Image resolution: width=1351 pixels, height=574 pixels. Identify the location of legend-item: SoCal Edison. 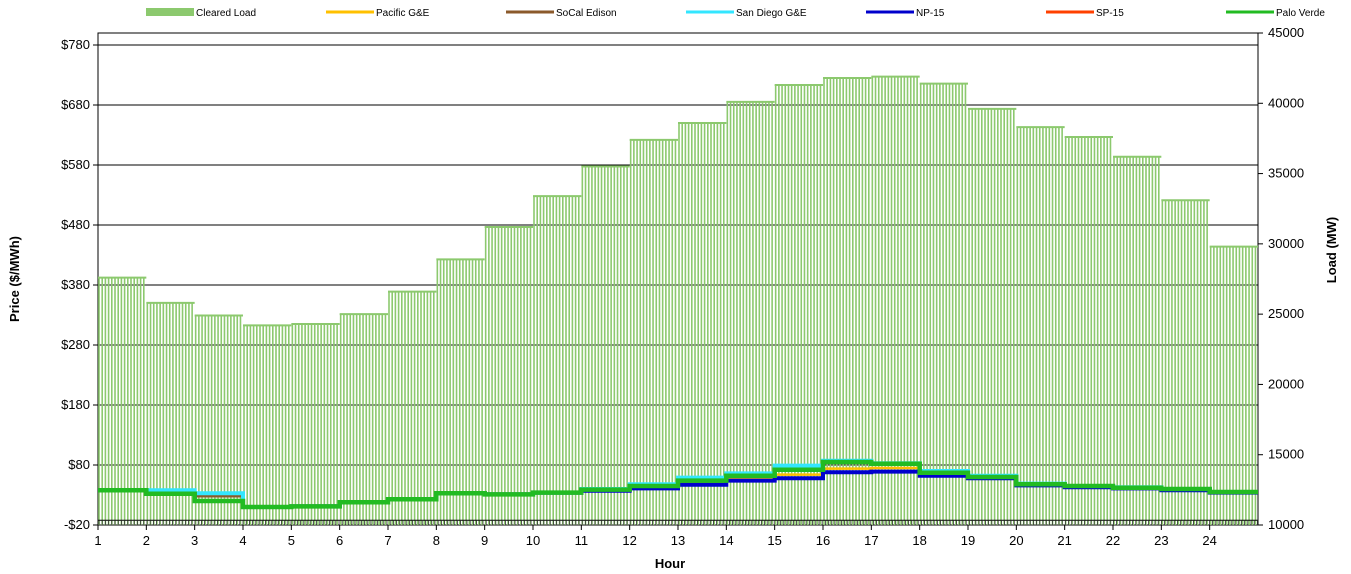
(561, 13).